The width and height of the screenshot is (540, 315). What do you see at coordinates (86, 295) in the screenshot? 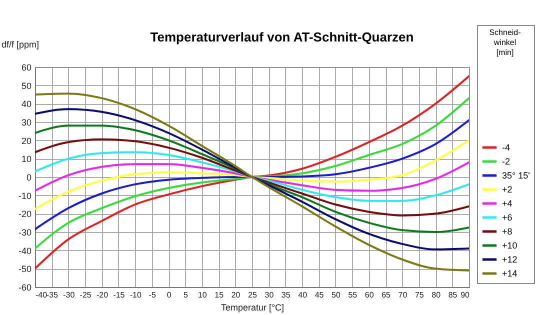
I see `x-tick-label: -25` at bounding box center [86, 295].